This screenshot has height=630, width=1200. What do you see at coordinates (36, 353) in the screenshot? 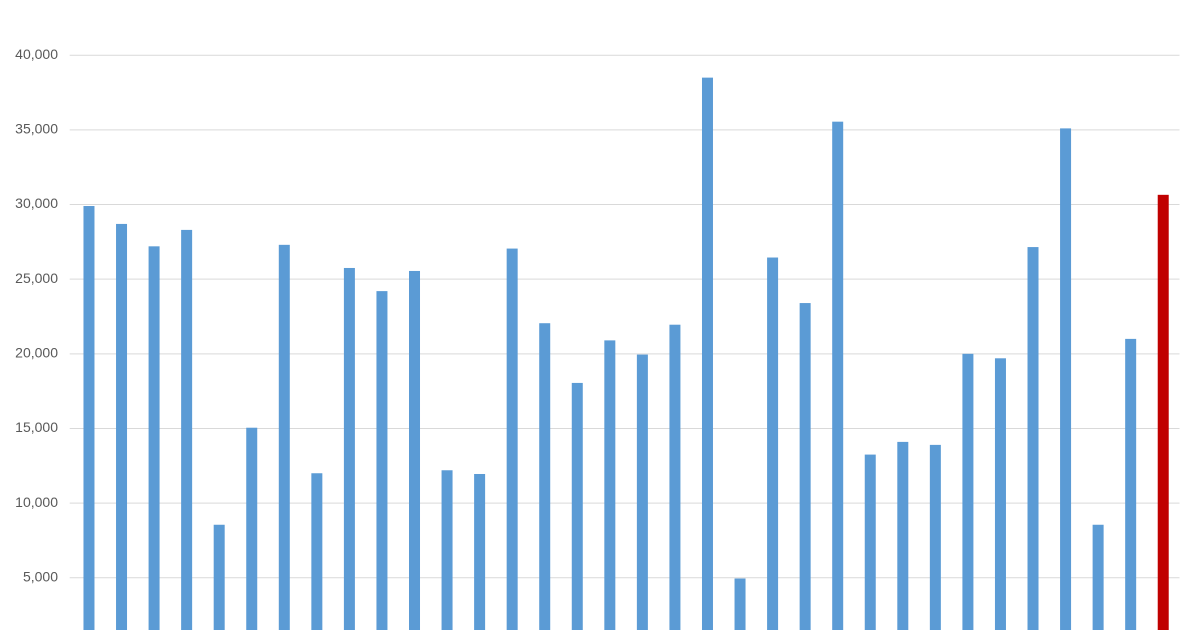
I see `y-tick-label: 20,000` at bounding box center [36, 353].